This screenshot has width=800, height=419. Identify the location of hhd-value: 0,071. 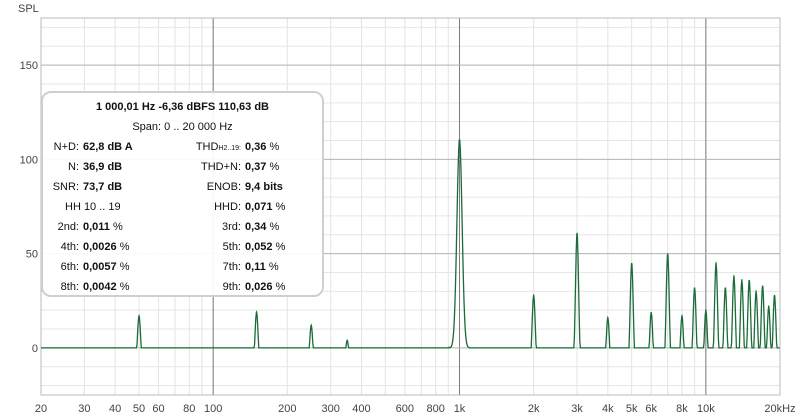
(259, 207).